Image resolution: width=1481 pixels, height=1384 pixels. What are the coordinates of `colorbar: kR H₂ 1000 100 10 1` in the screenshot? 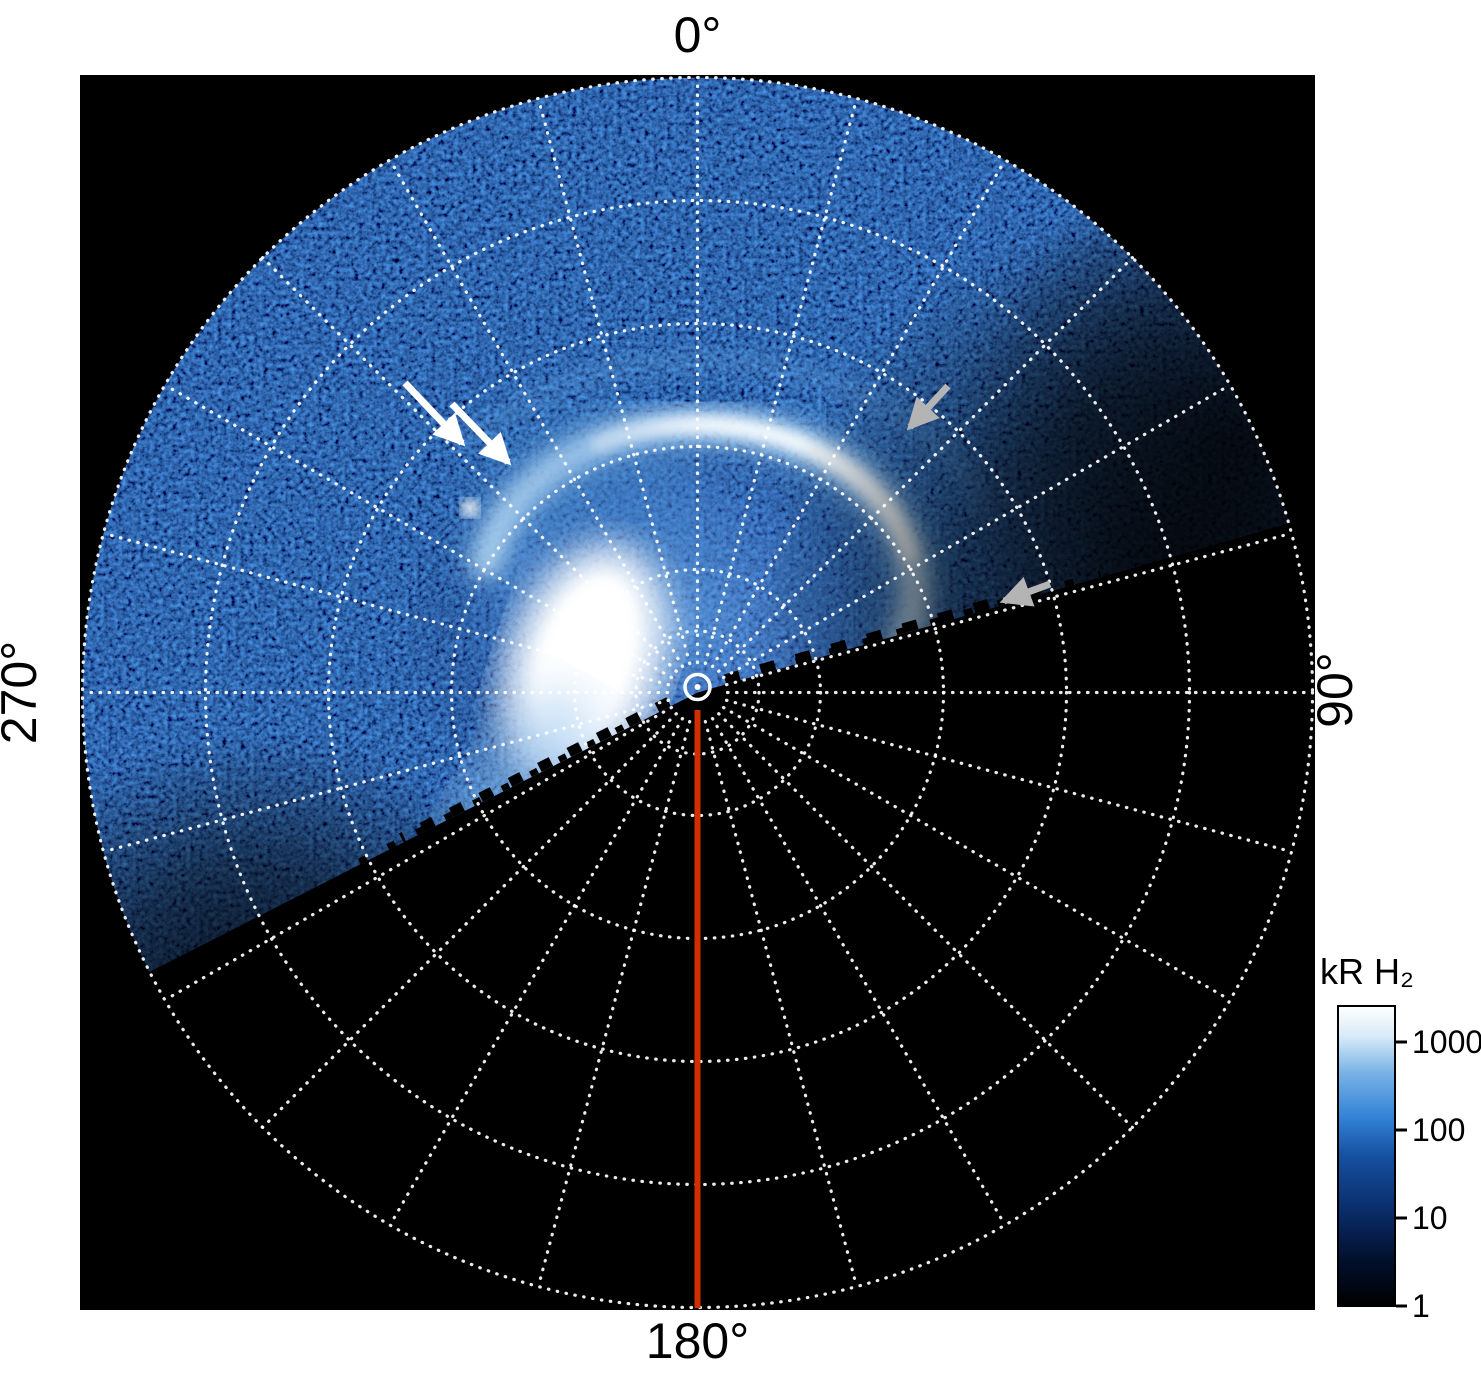 It's located at (1400, 1137).